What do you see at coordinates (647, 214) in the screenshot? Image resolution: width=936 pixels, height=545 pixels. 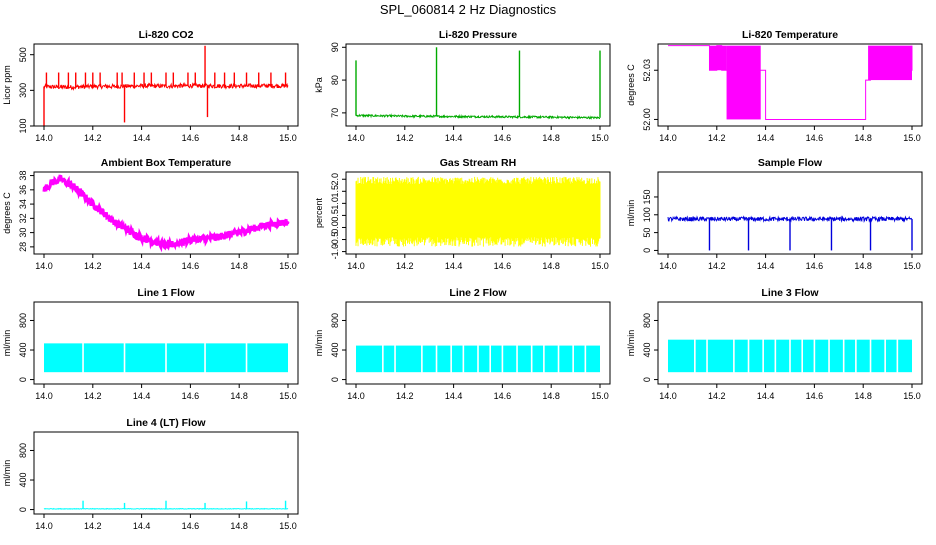 I see `y-tick-label: 100` at bounding box center [647, 214].